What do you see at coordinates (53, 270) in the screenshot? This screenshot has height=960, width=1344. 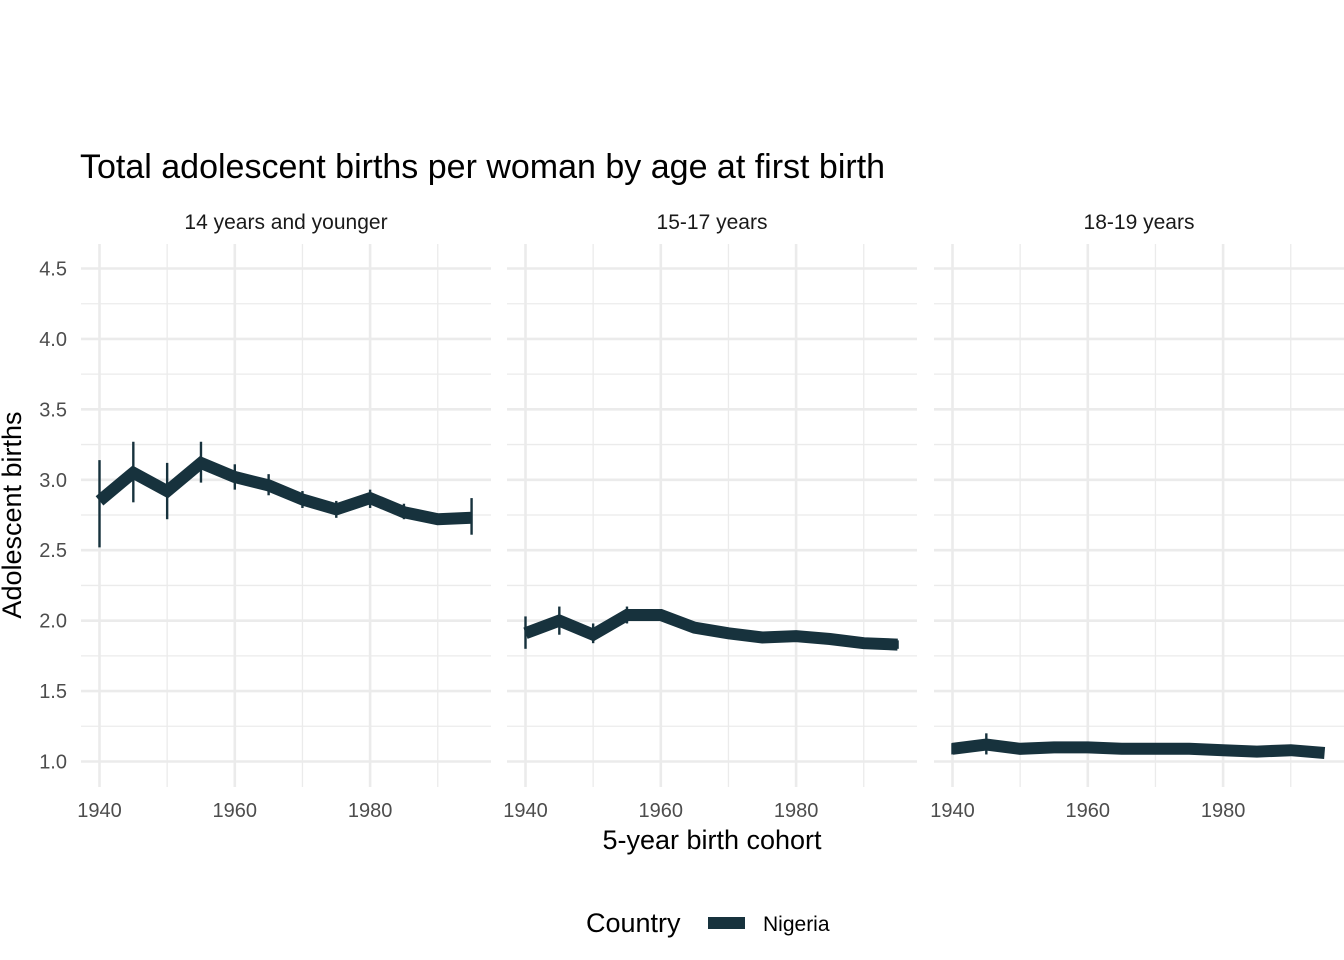 I see `y-tick-label: 4.5` at bounding box center [53, 270].